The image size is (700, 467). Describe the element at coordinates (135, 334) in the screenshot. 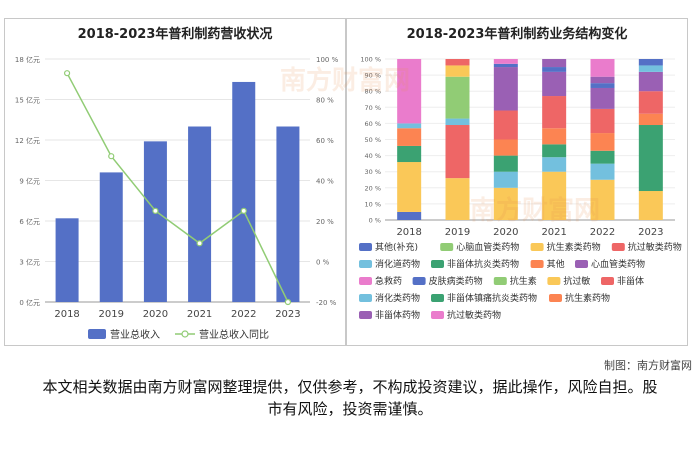

I see `legend-label-revenue: 营业总收入` at that location.